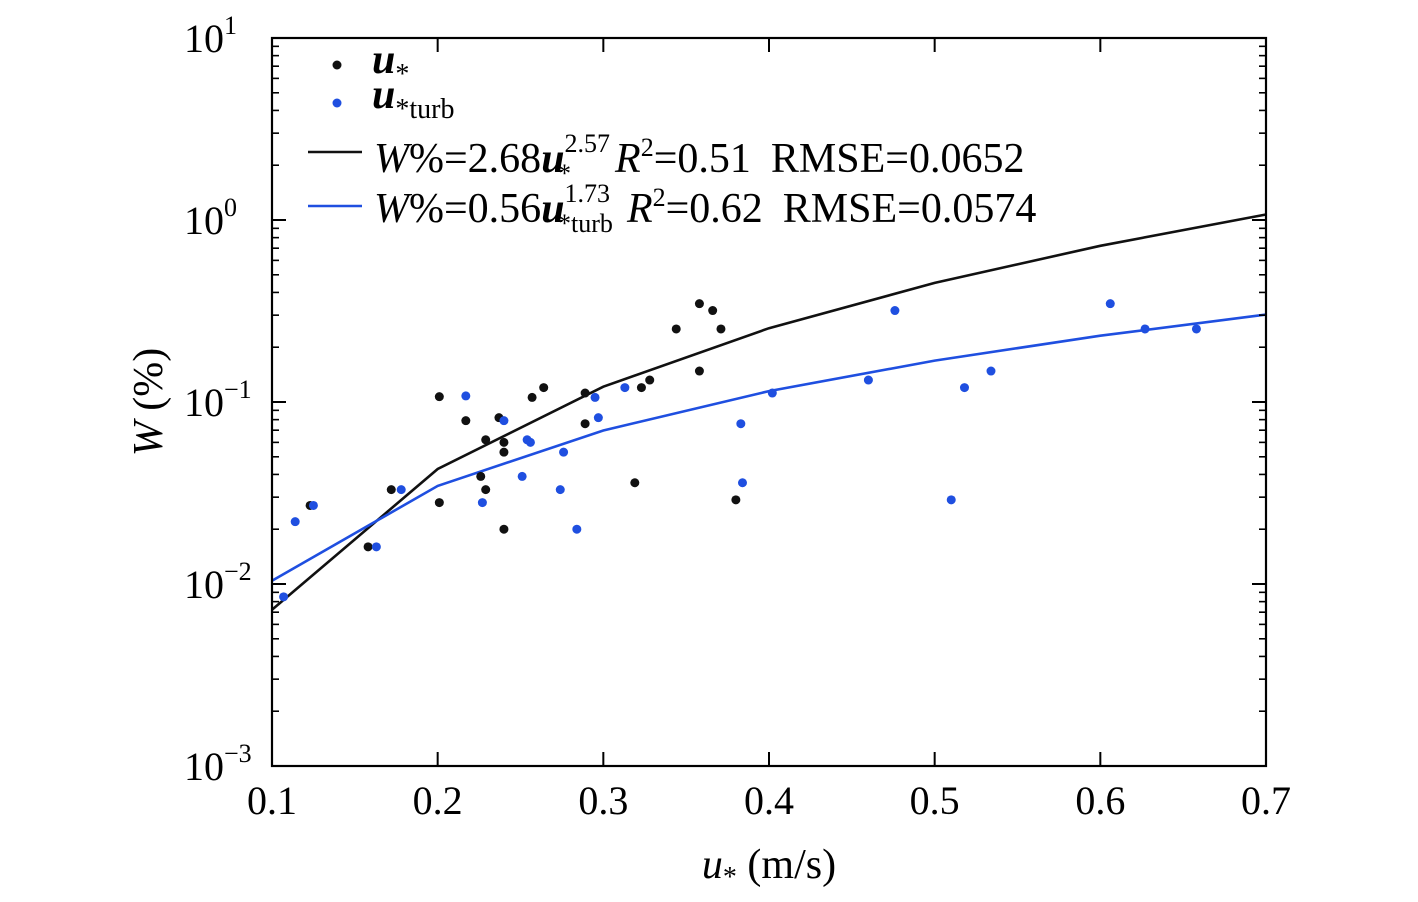 The height and width of the screenshot is (902, 1418). I want to click on x-axis-title: u* (m/s), so click(769, 867).